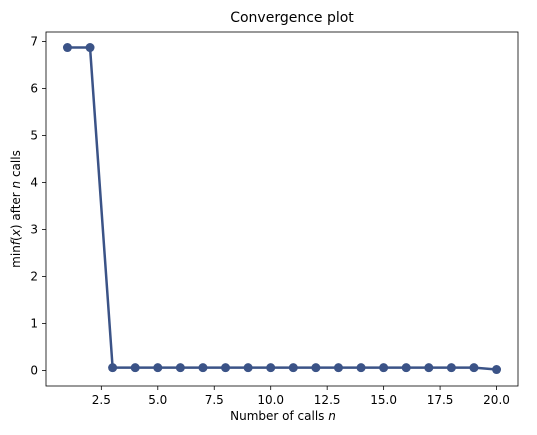 The width and height of the screenshot is (537, 435). Describe the element at coordinates (34, 135) in the screenshot. I see `y-tick-label: 5` at that location.